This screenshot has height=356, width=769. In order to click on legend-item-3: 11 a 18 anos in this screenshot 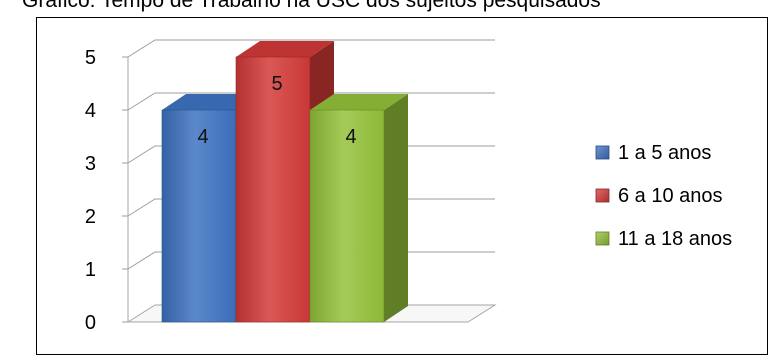, I will do `click(663, 239)`.